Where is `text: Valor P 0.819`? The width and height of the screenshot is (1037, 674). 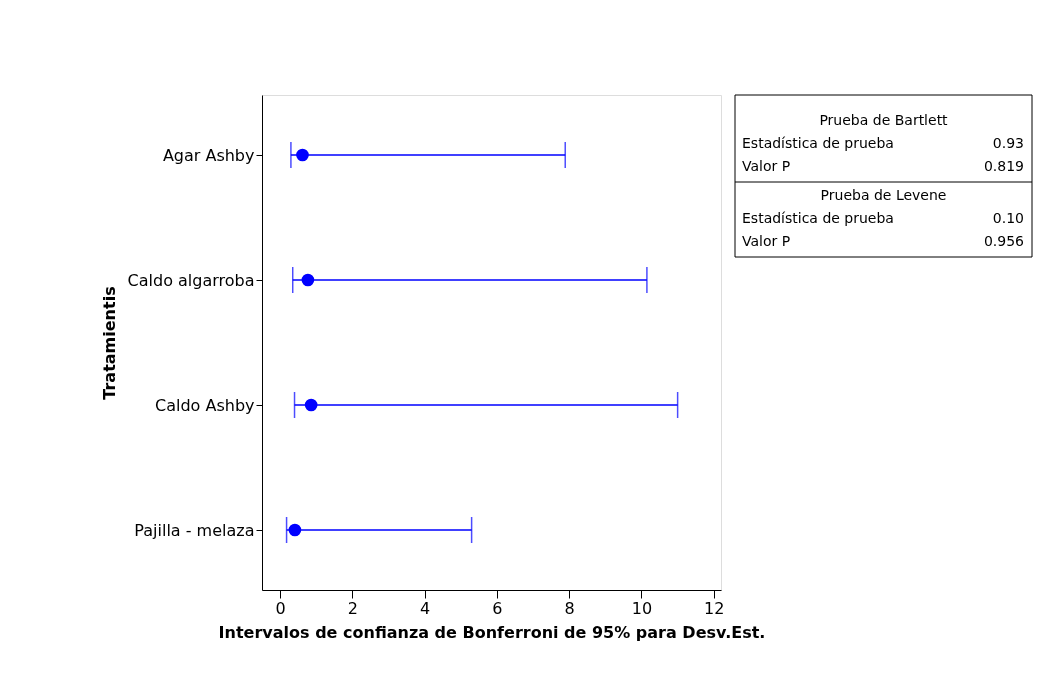
text: Valor P 0.819 is located at coordinates (883, 166).